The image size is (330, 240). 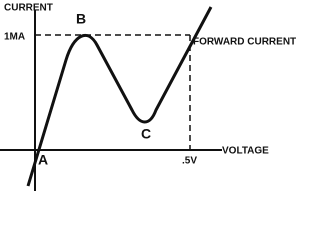 I want to click on point-b-label: B, so click(x=81, y=19).